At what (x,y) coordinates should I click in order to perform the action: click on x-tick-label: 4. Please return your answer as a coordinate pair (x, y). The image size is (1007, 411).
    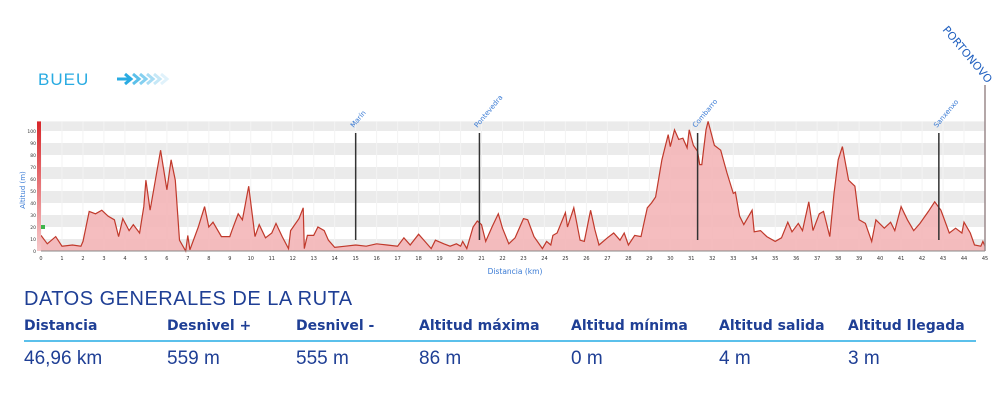
    Looking at the image, I should click on (124, 259).